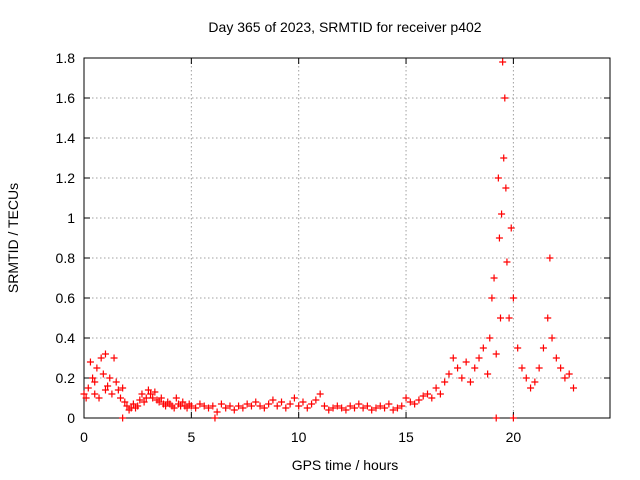 This screenshot has width=640, height=480. Describe the element at coordinates (66, 98) in the screenshot. I see `y-tick-label: 1.6` at that location.